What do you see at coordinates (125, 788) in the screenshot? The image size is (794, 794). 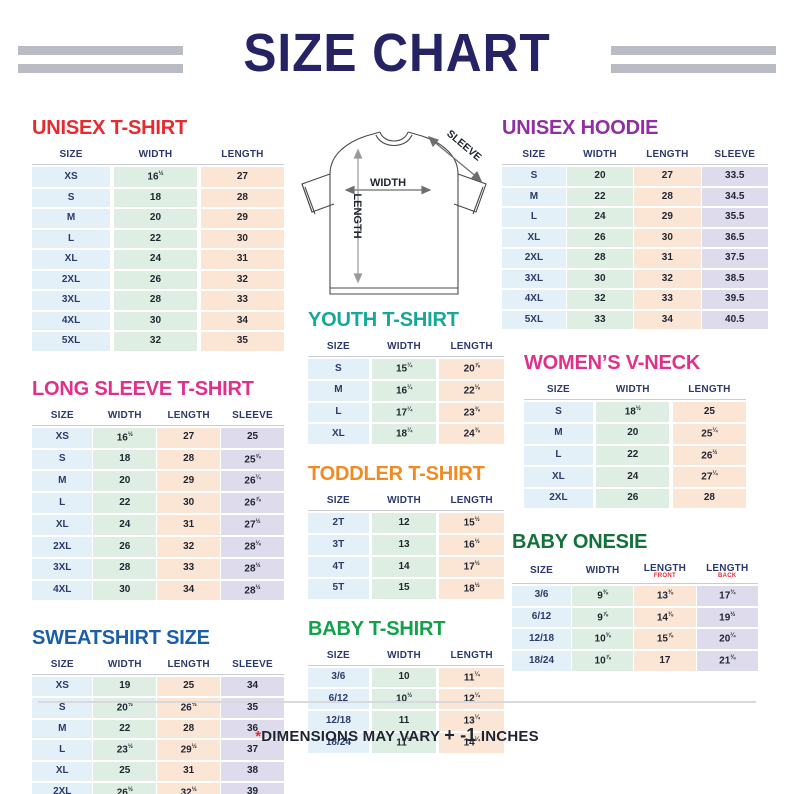 I see `cell-width: 26½` at bounding box center [125, 788].